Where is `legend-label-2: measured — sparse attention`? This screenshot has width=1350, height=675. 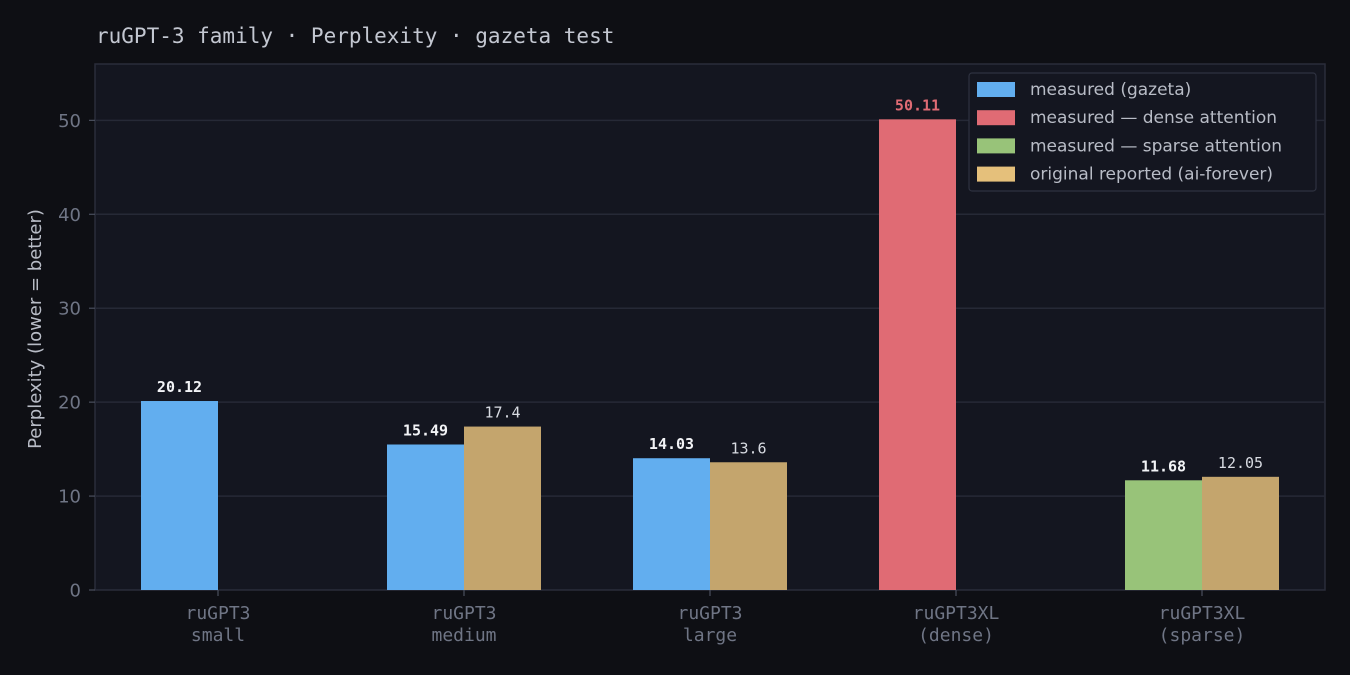
legend-label-2: measured — sparse attention is located at coordinates (1156, 146).